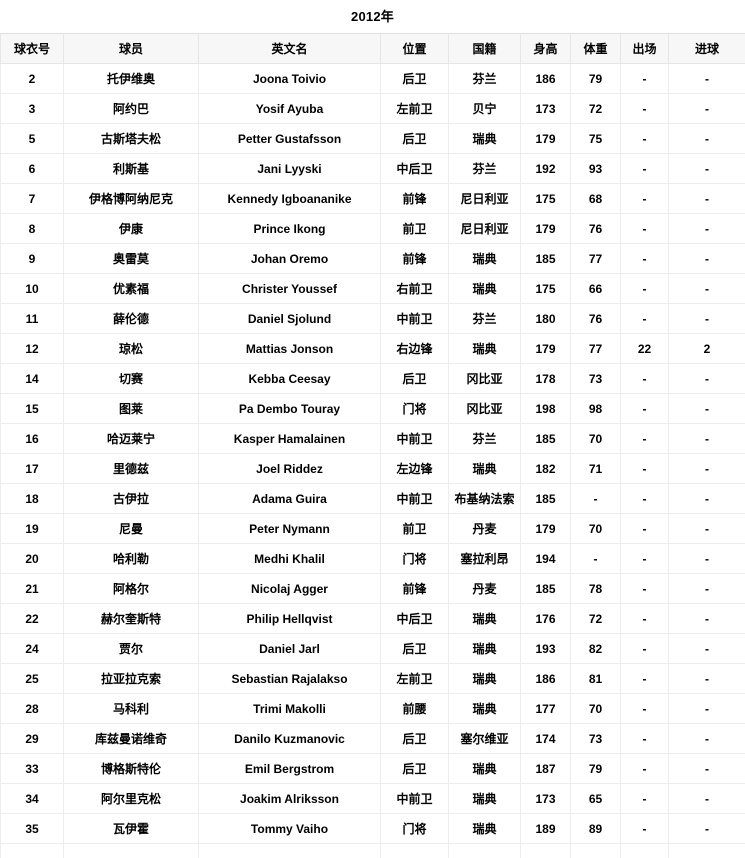 Image resolution: width=745 pixels, height=858 pixels. I want to click on cell-weight: 82, so click(596, 649).